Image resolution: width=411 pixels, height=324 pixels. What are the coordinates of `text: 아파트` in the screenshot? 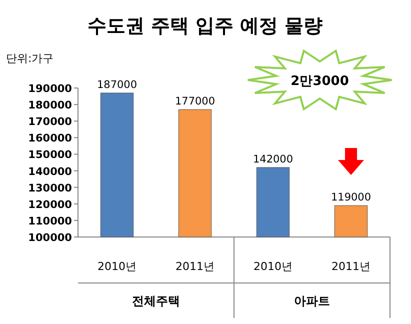 It's located at (312, 301).